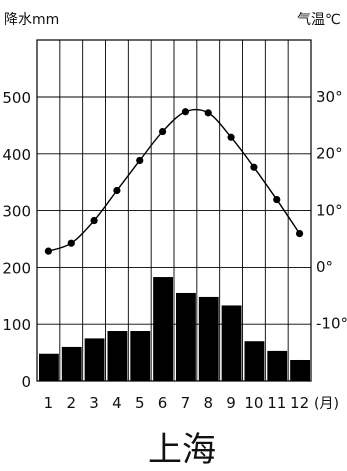  I want to click on temperature-axis: 30° 20° 10° 0° -10°, so click(331, 210).